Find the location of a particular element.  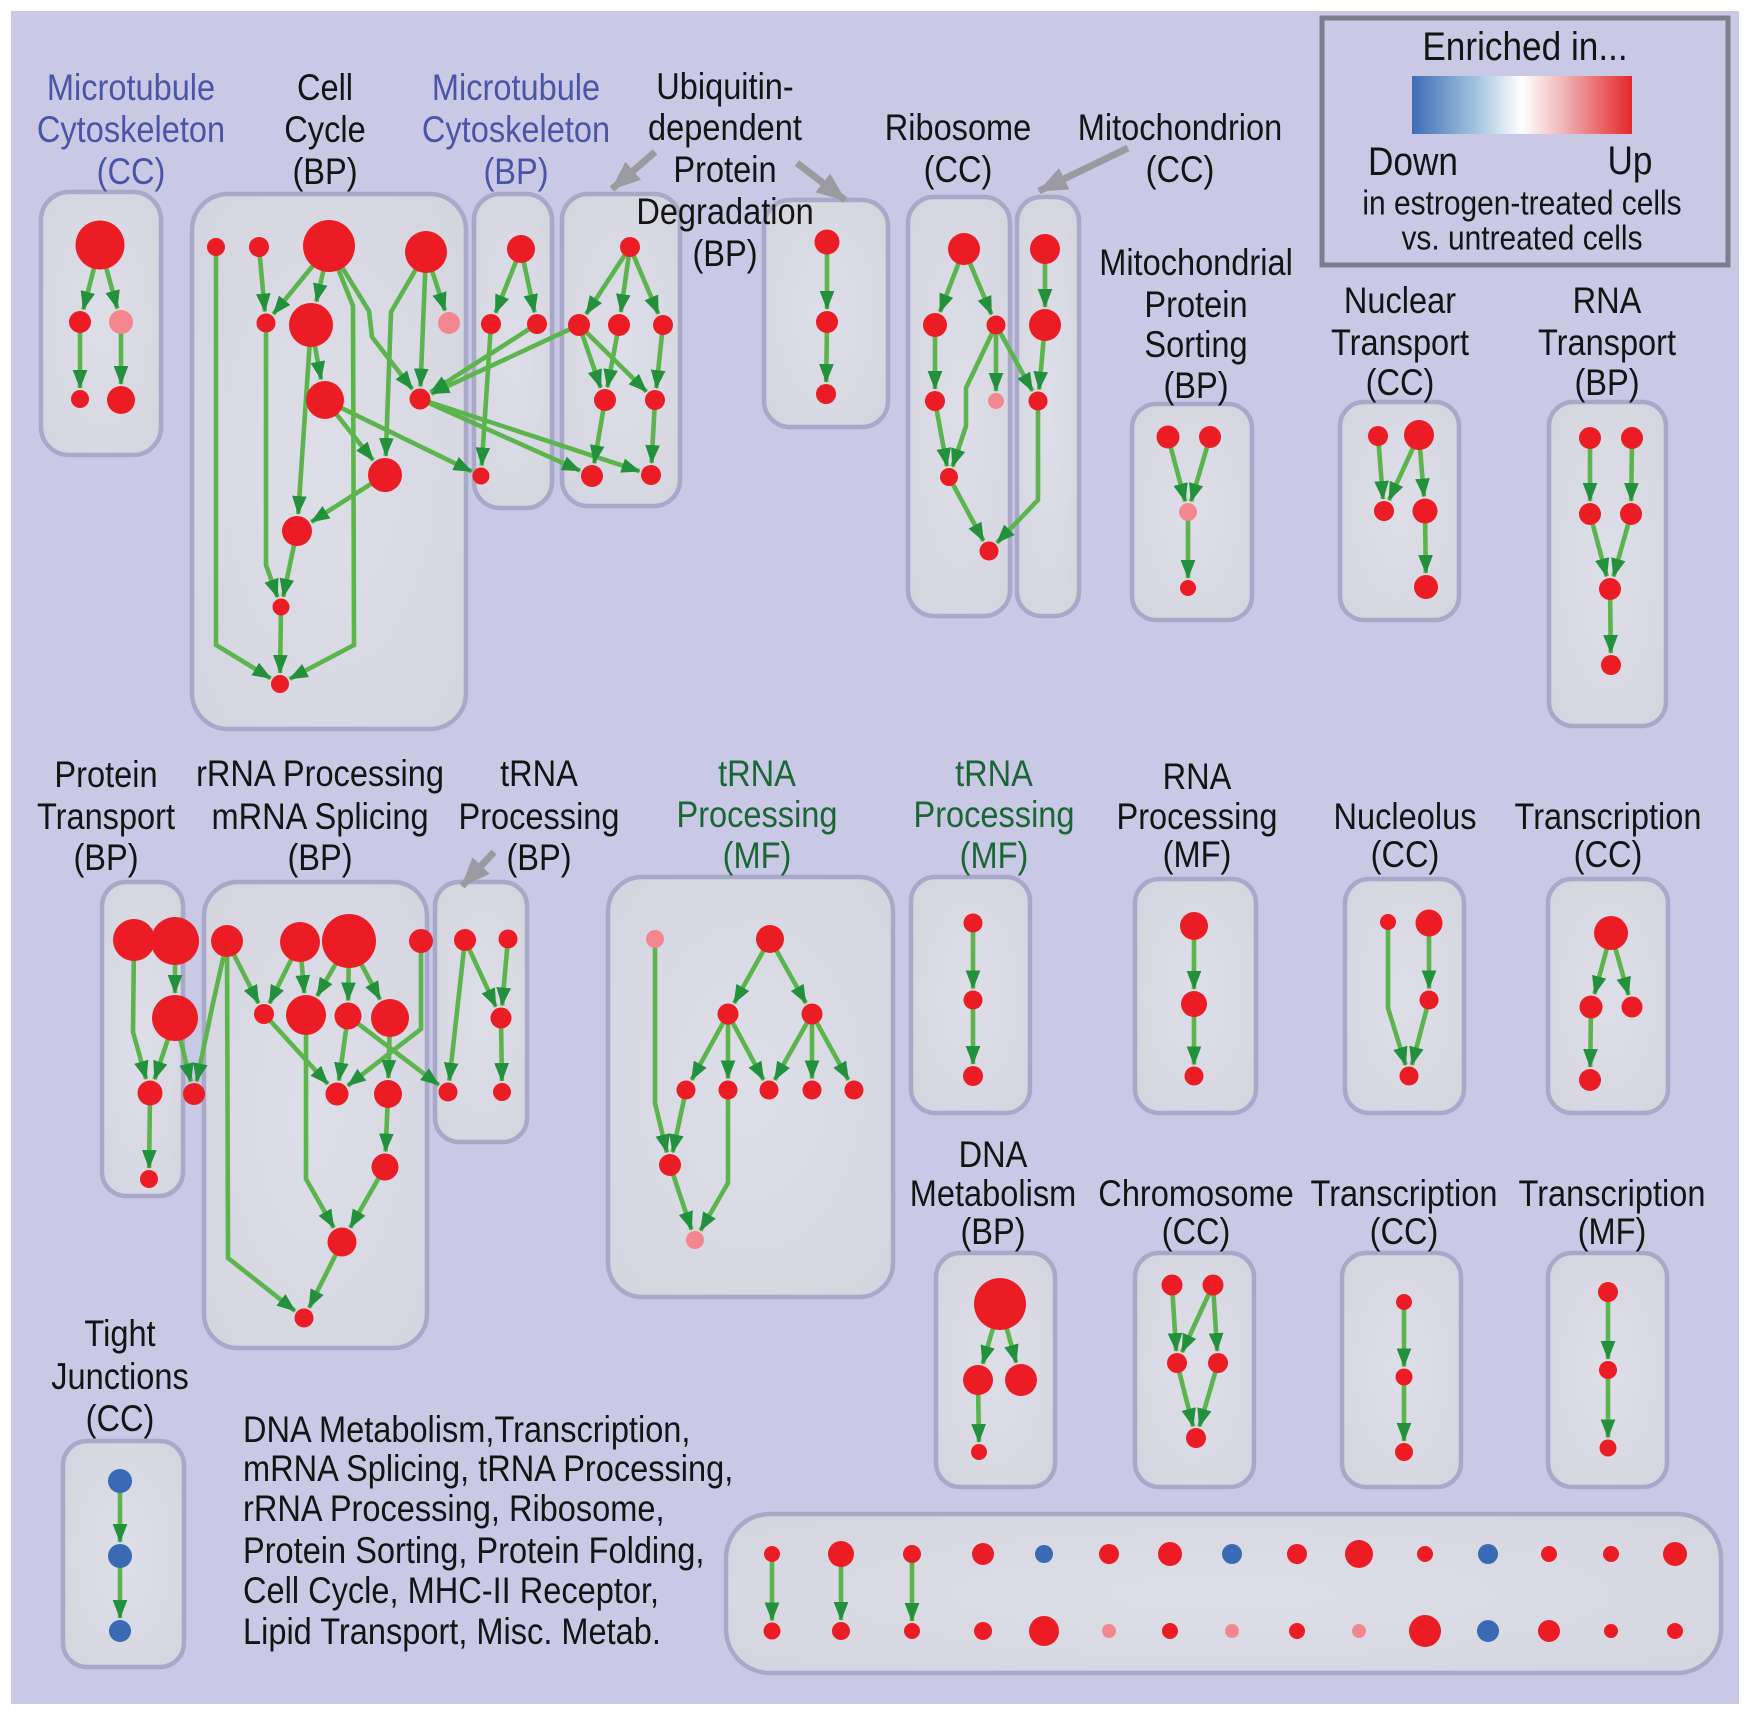

svg-text: Tight is located at coordinates (119, 1333).